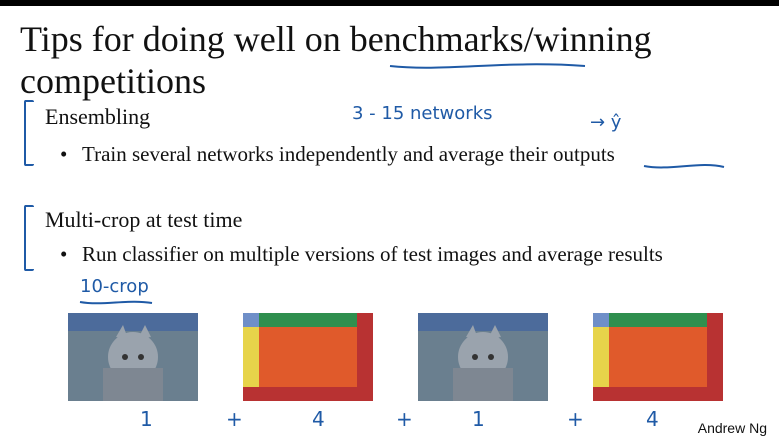 This screenshot has width=779, height=442. What do you see at coordinates (98, 116) in the screenshot?
I see `section-ensembling-heading: Ensembling` at bounding box center [98, 116].